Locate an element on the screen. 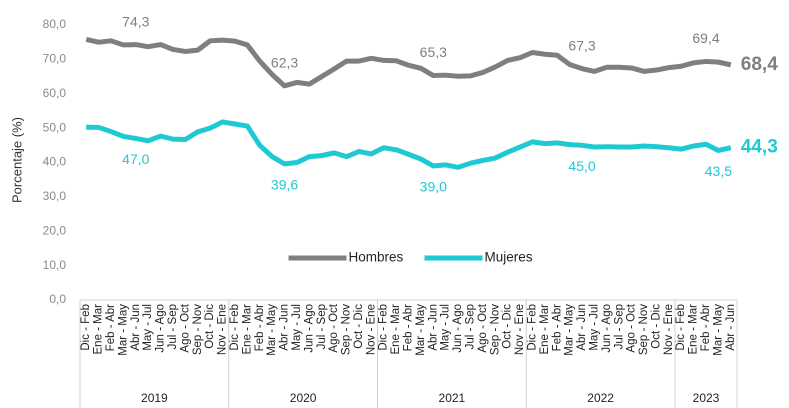  value-label: 47,0 is located at coordinates (135, 159).